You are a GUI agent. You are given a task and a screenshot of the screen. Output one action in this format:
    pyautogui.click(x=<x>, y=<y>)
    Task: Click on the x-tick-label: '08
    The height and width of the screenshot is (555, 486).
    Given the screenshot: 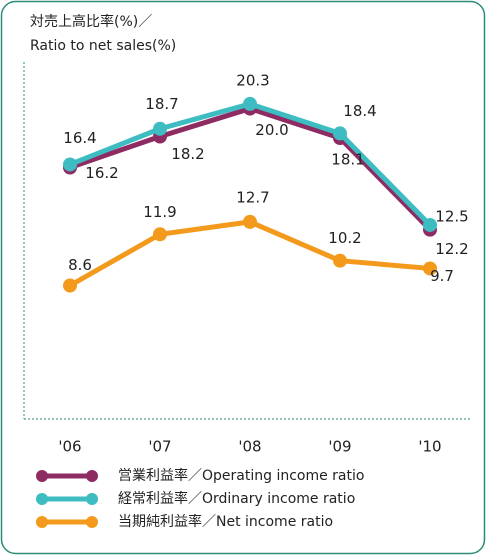 What is the action you would take?
    pyautogui.click(x=249, y=447)
    